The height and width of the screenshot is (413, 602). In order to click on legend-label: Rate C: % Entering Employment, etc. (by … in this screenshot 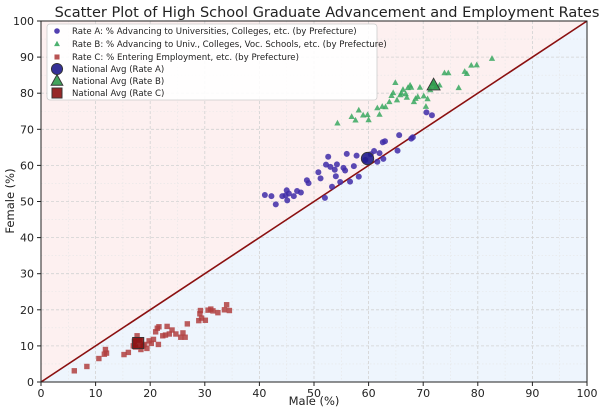, I will do `click(185, 58)`.